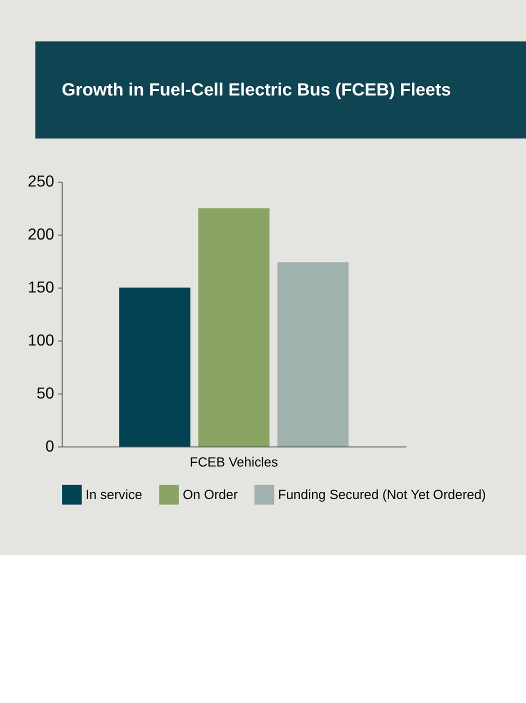 Image resolution: width=526 pixels, height=703 pixels. What do you see at coordinates (41, 235) in the screenshot?
I see `y-tick-label: 200` at bounding box center [41, 235].